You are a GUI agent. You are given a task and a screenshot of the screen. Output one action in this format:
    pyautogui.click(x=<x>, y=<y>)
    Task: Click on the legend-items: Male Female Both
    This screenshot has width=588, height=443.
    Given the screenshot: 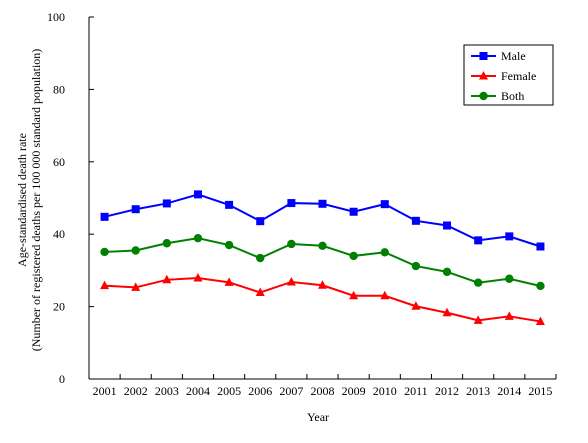 What is the action you would take?
    pyautogui.click(x=503, y=76)
    